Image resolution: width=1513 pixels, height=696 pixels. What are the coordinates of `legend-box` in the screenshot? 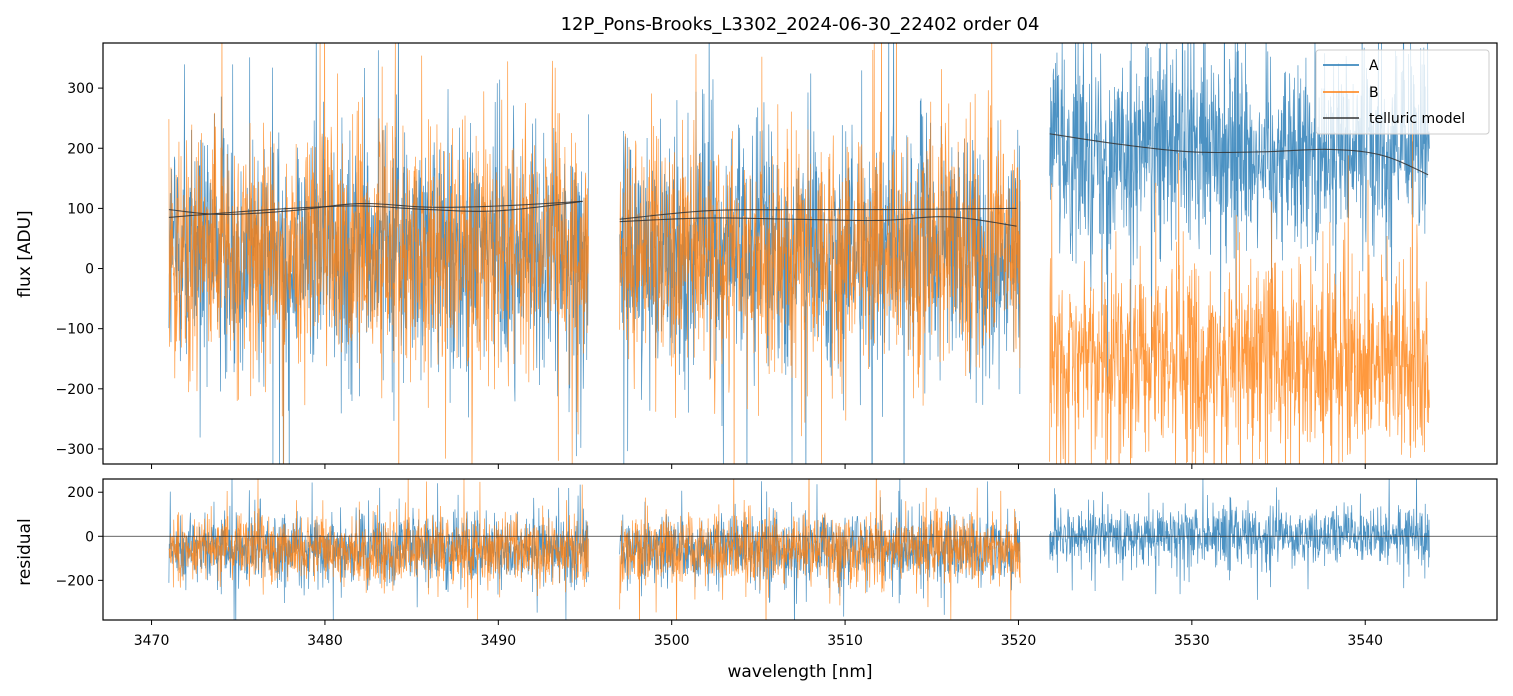 It's located at (1402, 92).